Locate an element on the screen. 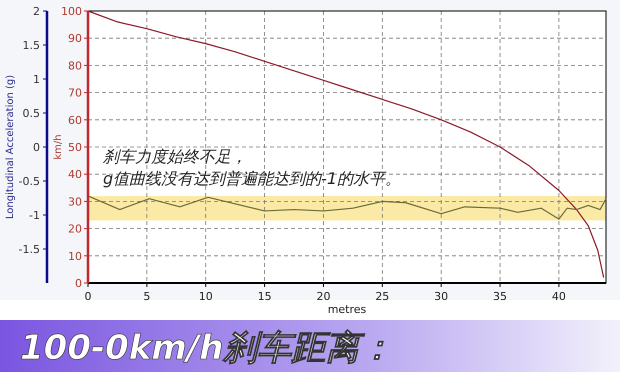 The image size is (620, 372). y2-tick-label: -1.5 is located at coordinates (29, 249).